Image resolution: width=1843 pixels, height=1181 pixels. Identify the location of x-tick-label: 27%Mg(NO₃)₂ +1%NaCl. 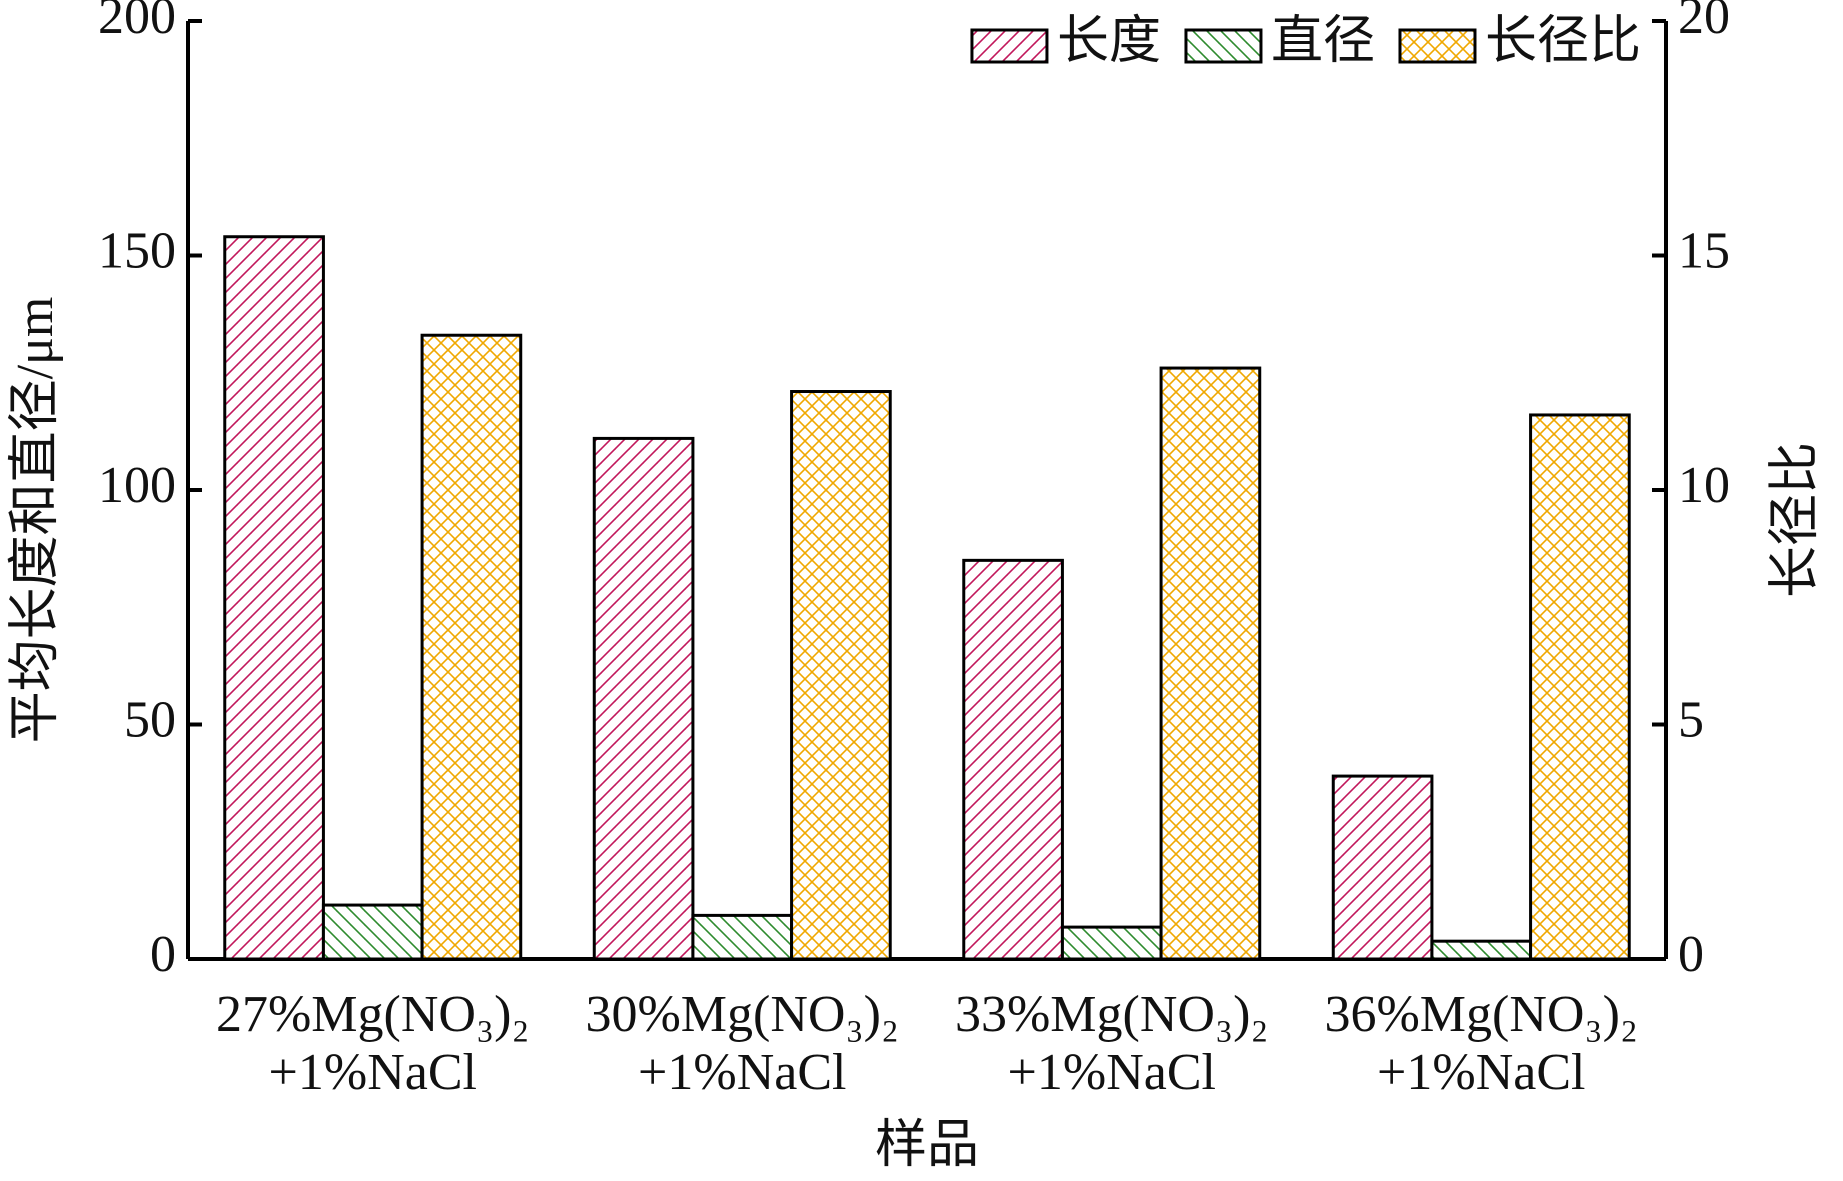
(373, 1043).